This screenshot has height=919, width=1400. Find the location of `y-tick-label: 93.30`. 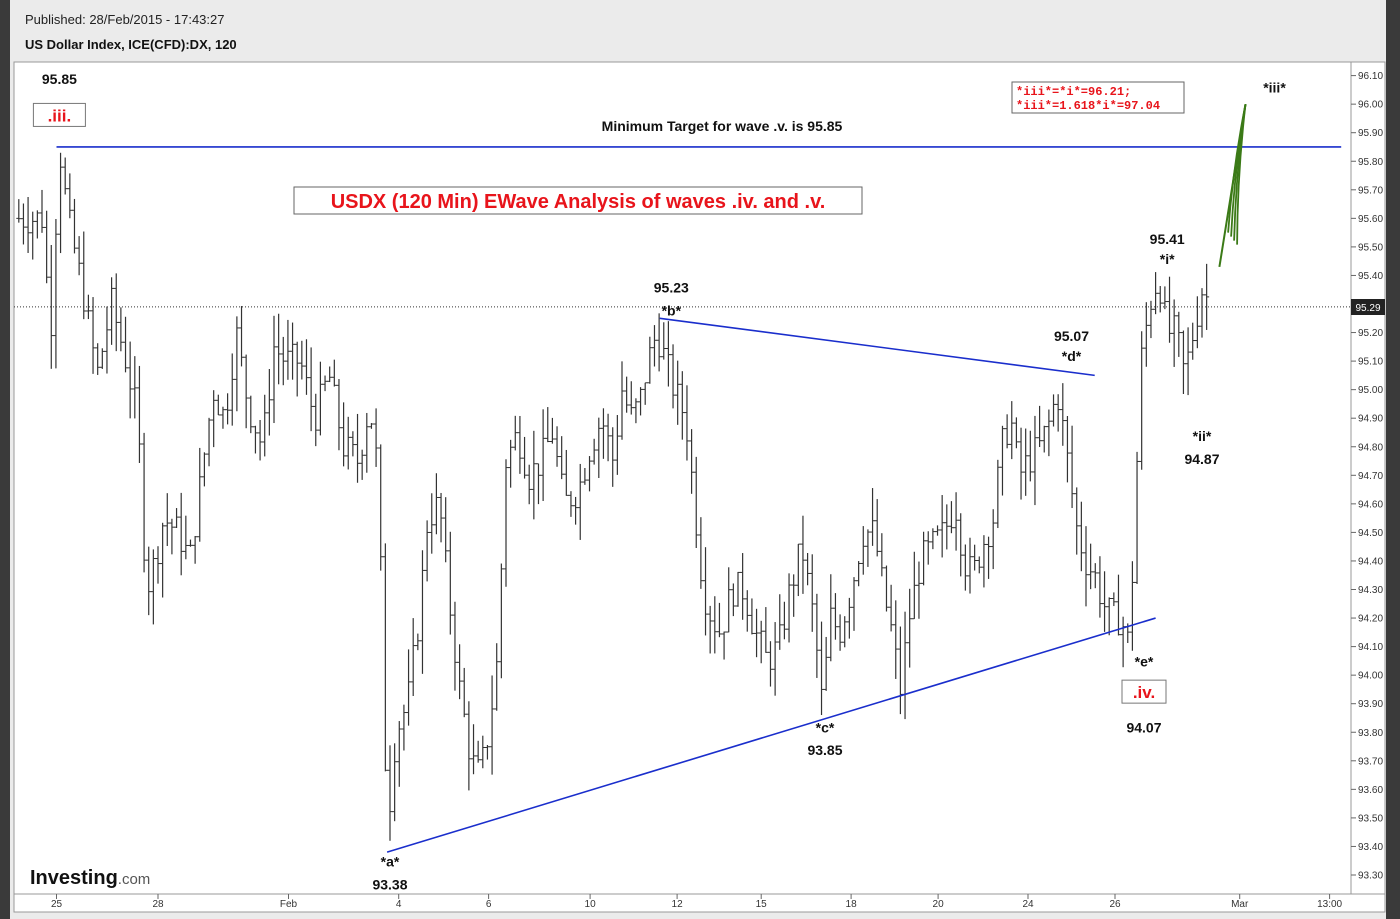

y-tick-label: 93.30 is located at coordinates (1370, 876).